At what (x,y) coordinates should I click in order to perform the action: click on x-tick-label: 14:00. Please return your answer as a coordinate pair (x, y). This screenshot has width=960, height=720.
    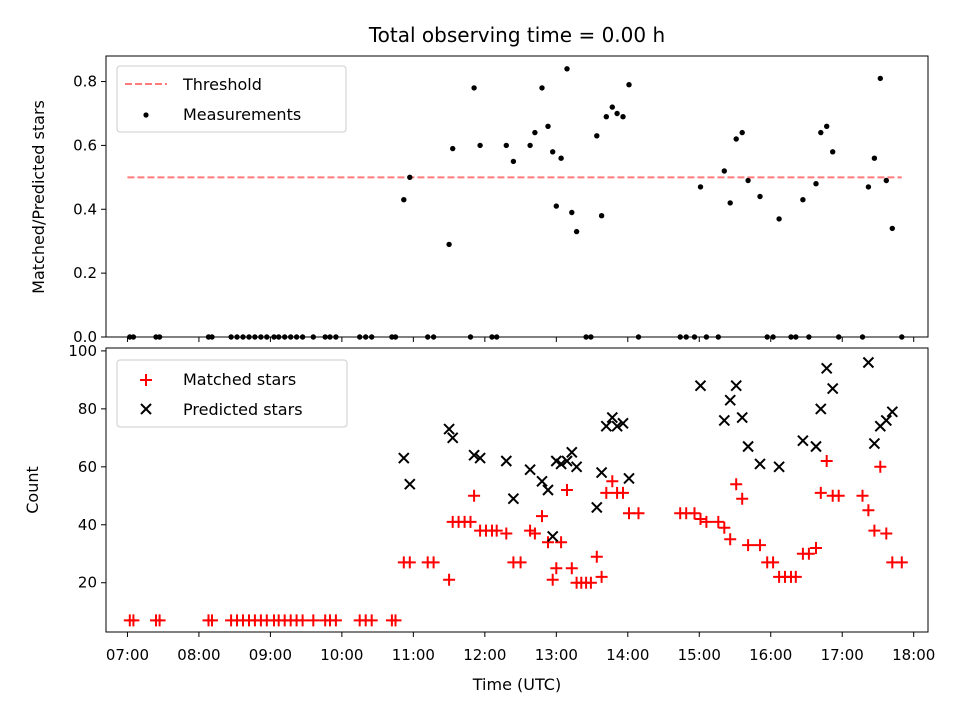
    Looking at the image, I should click on (627, 655).